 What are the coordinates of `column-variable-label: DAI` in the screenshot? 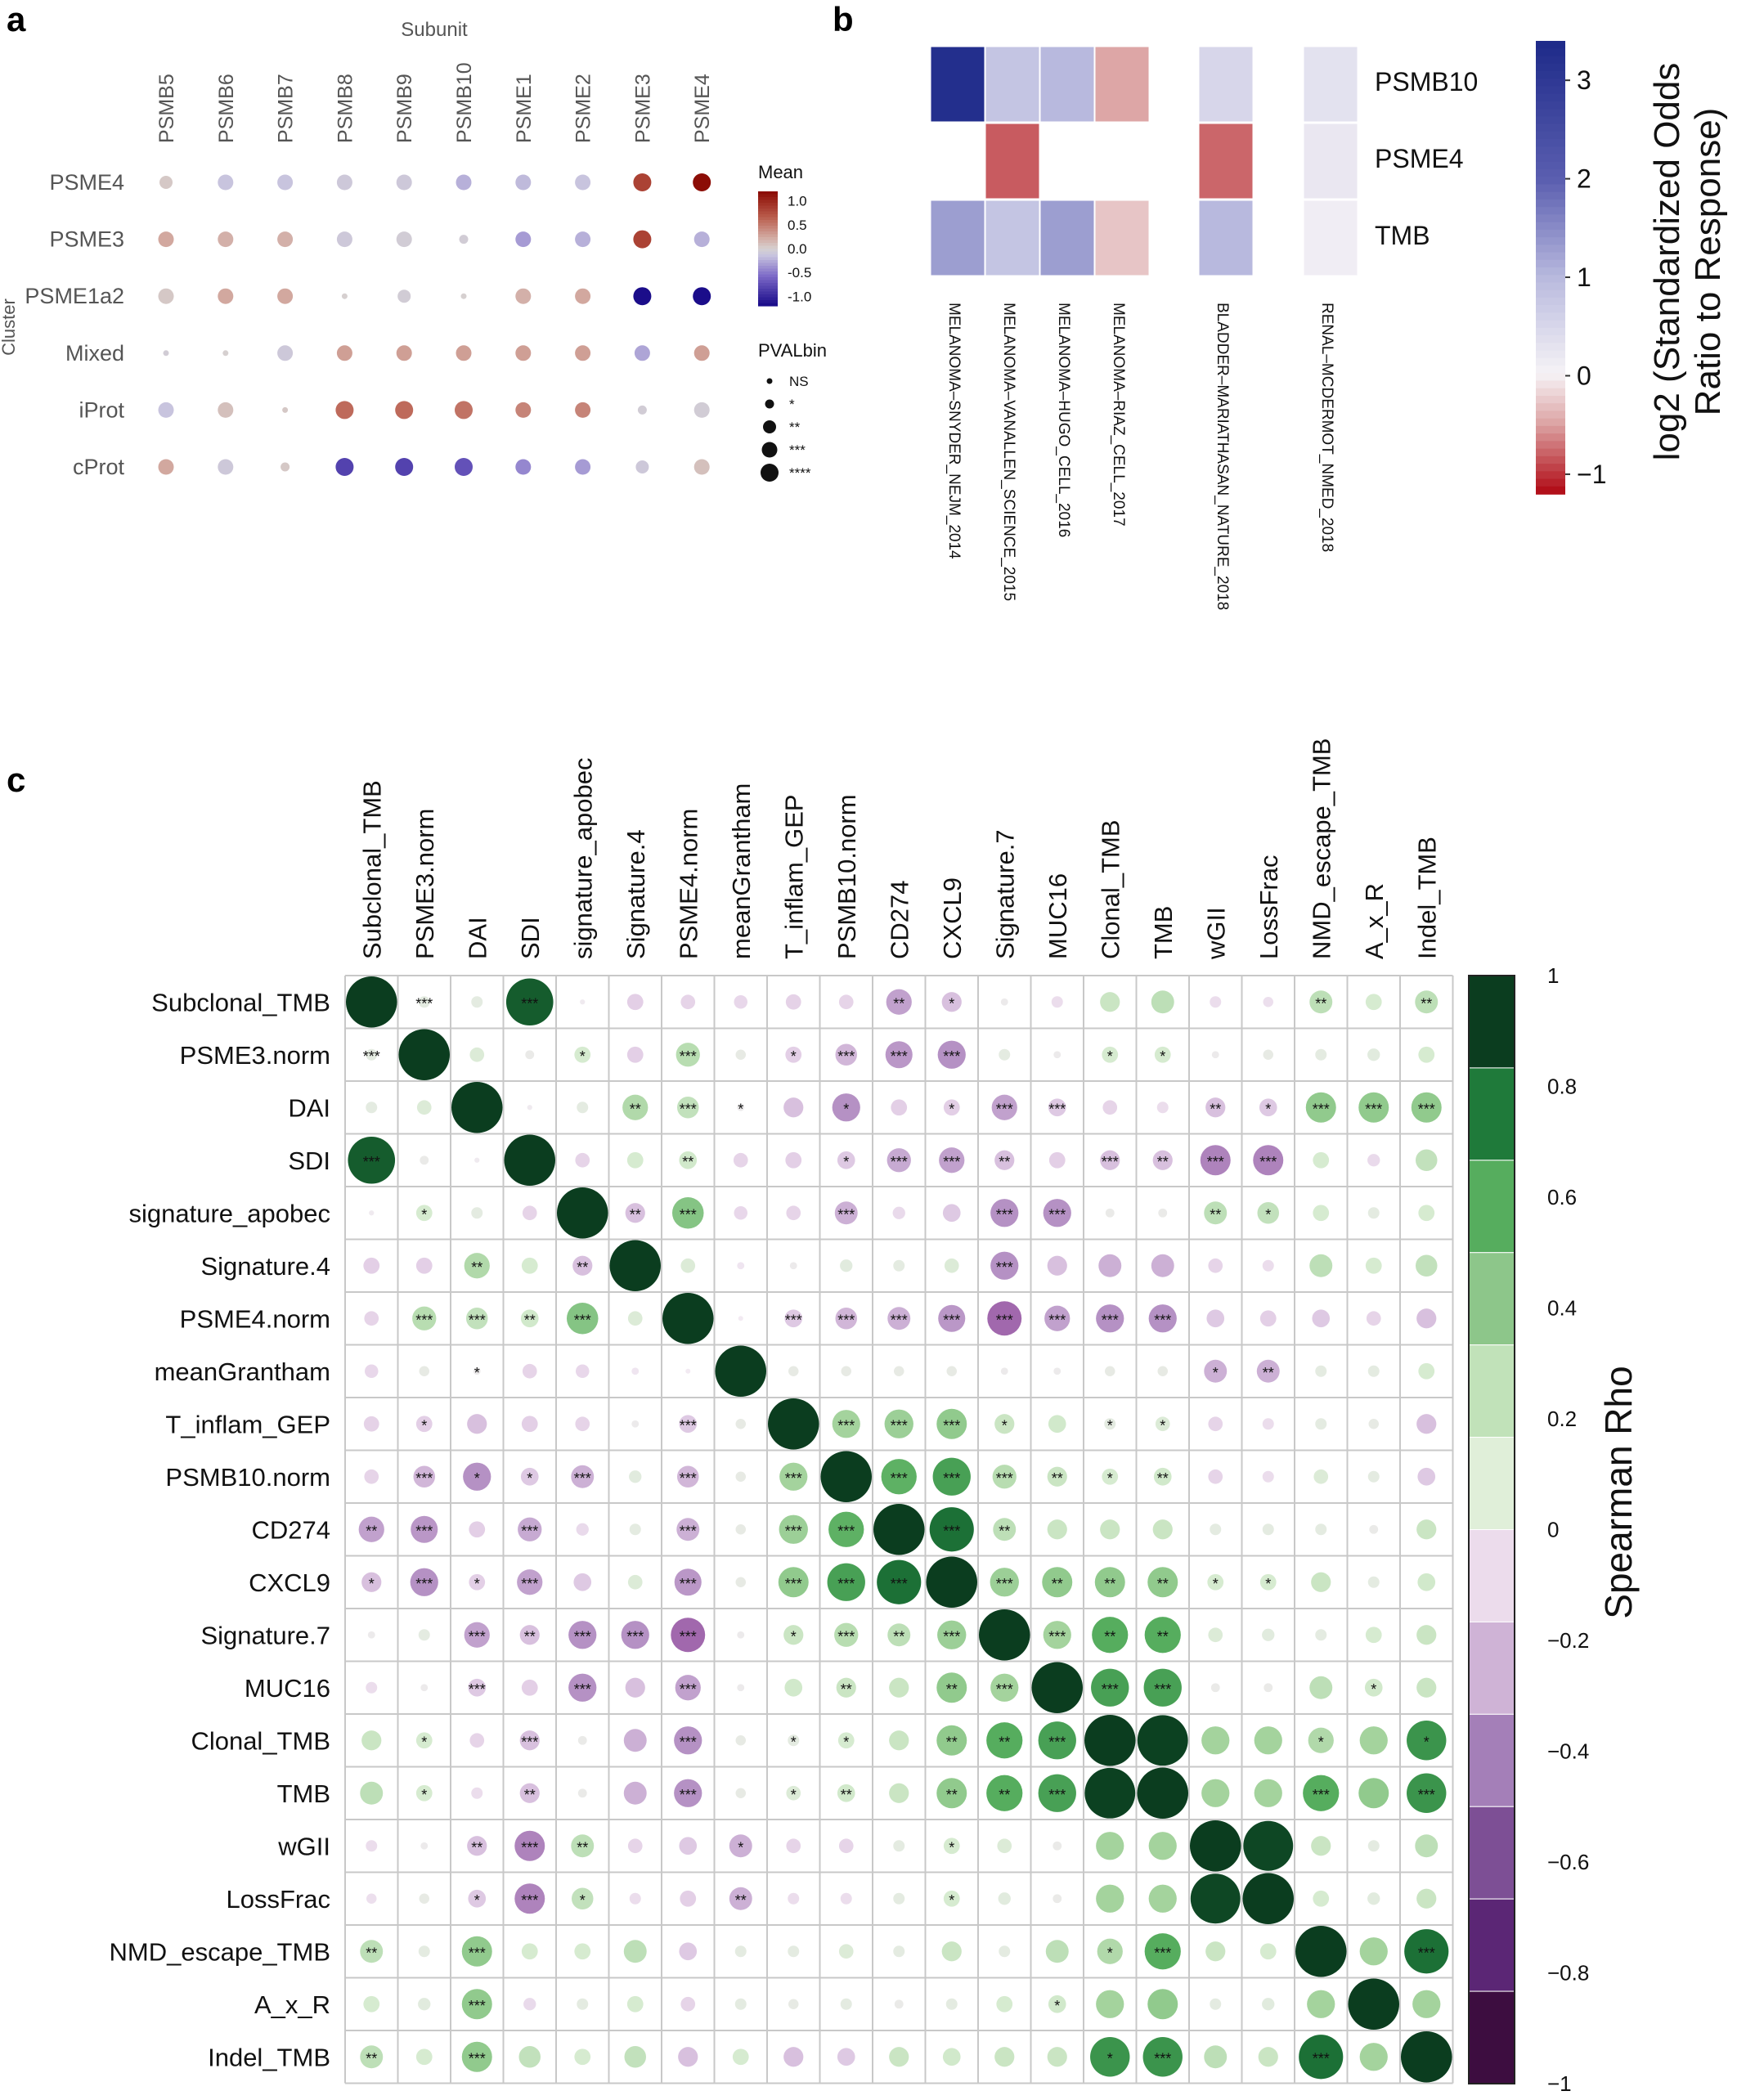 It's located at (477, 938).